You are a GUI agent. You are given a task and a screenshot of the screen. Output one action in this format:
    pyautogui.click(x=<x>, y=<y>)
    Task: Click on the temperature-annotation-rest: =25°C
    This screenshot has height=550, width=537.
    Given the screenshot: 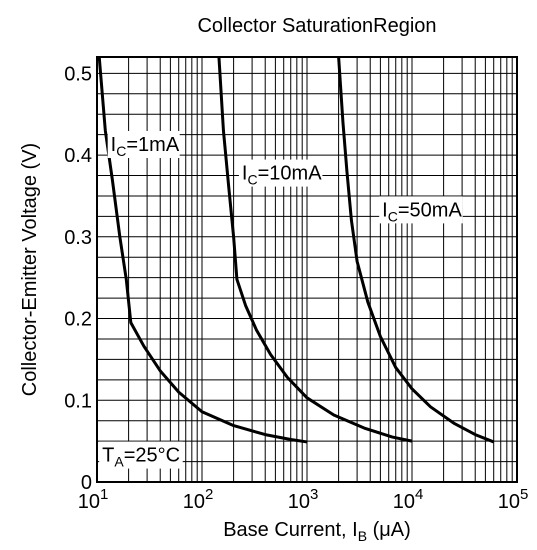 What is the action you would take?
    pyautogui.click(x=152, y=456)
    